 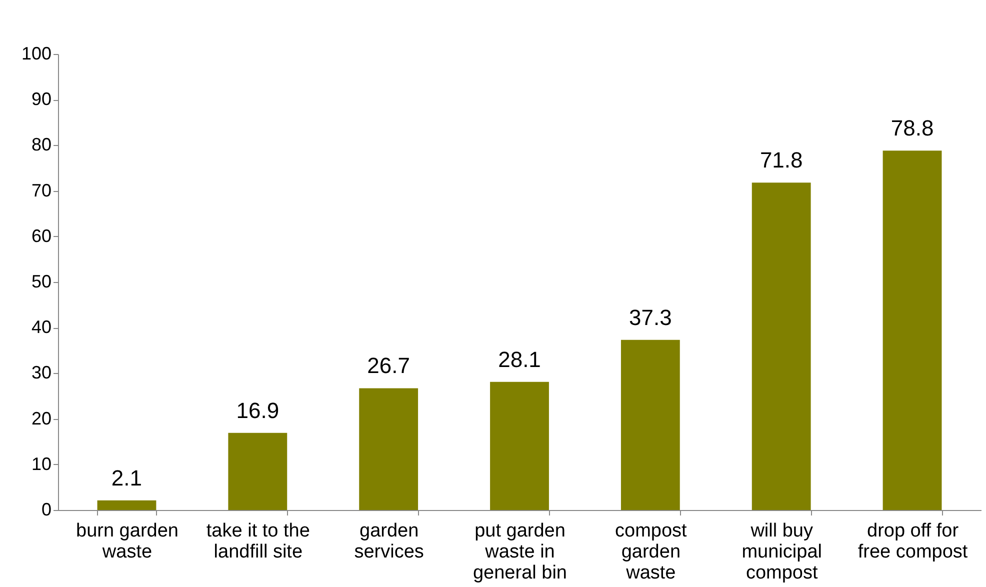 What do you see at coordinates (913, 541) in the screenshot?
I see `x-tick-label: drop off for free compost` at bounding box center [913, 541].